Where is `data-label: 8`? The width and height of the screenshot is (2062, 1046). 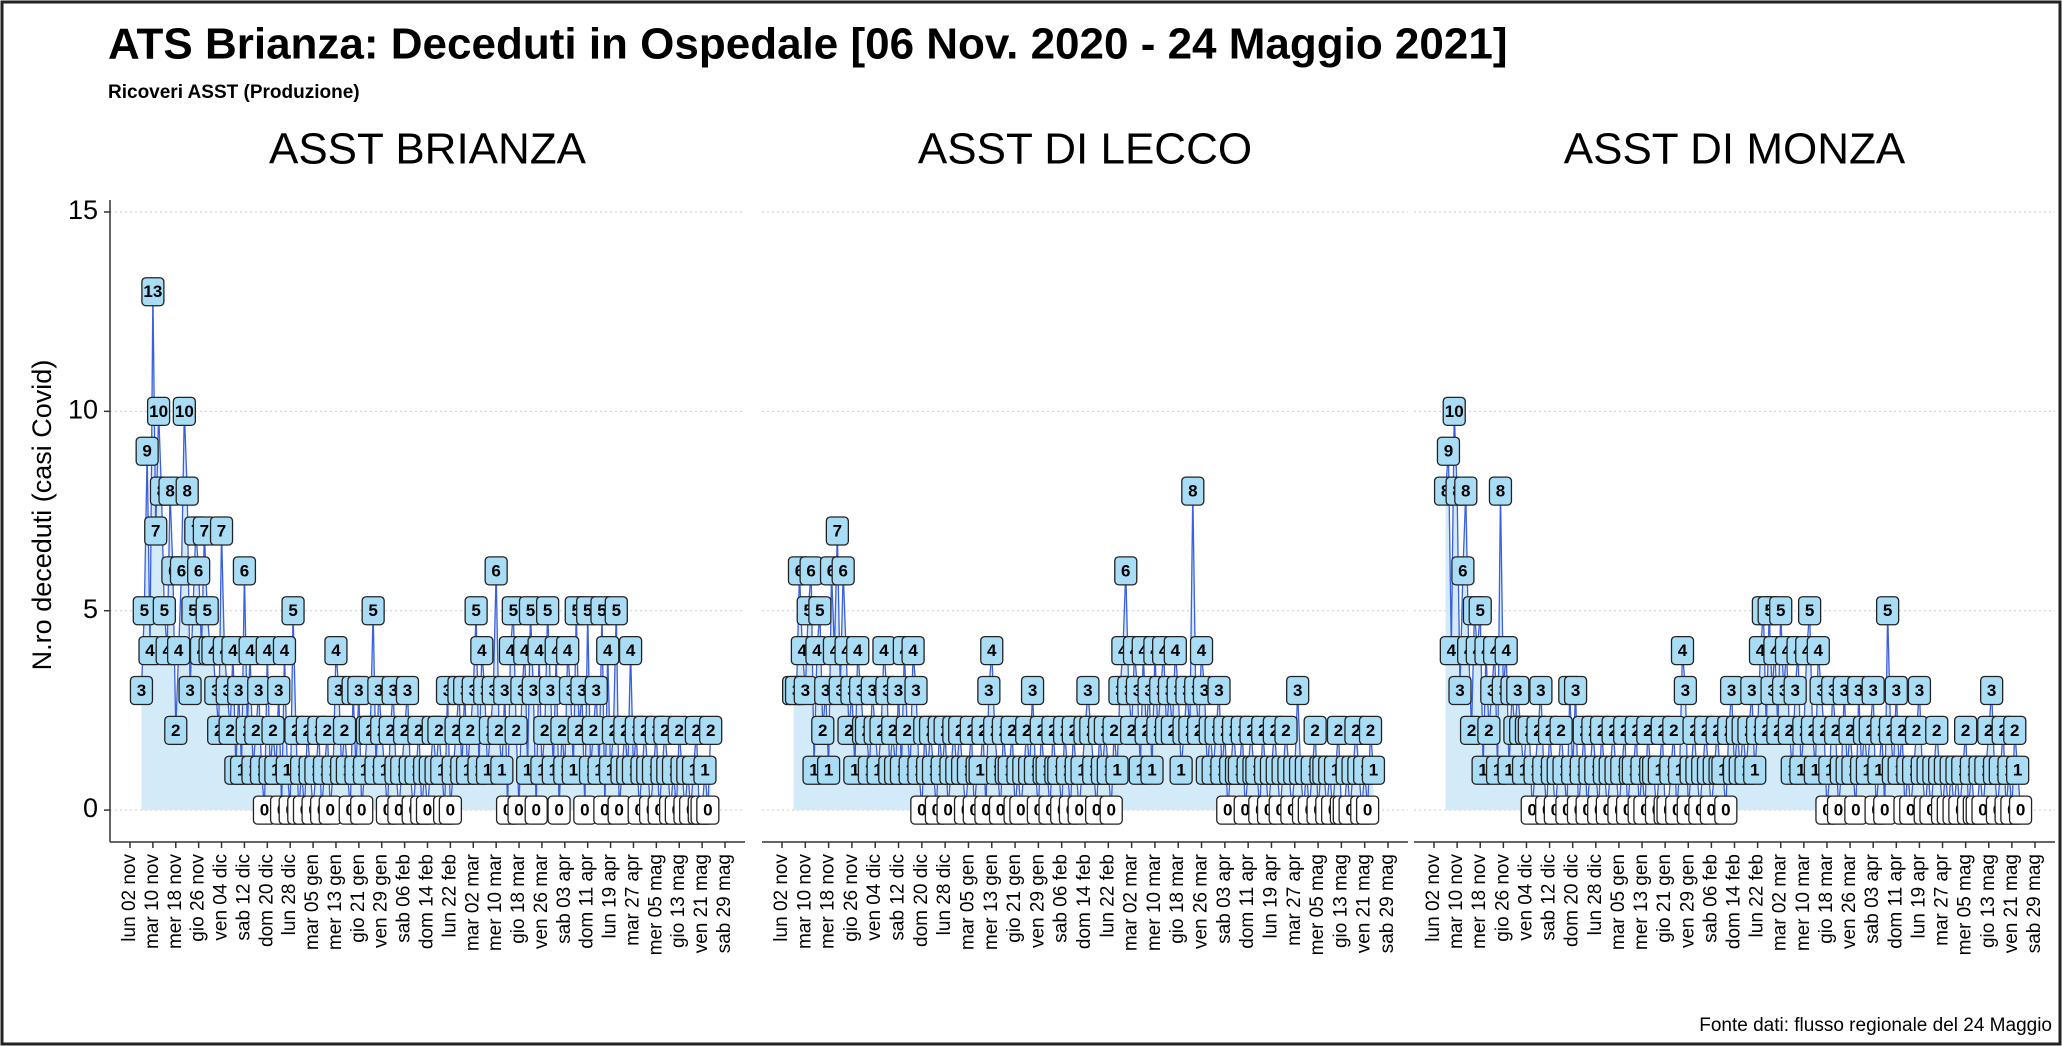 data-label: 8 is located at coordinates (186, 491).